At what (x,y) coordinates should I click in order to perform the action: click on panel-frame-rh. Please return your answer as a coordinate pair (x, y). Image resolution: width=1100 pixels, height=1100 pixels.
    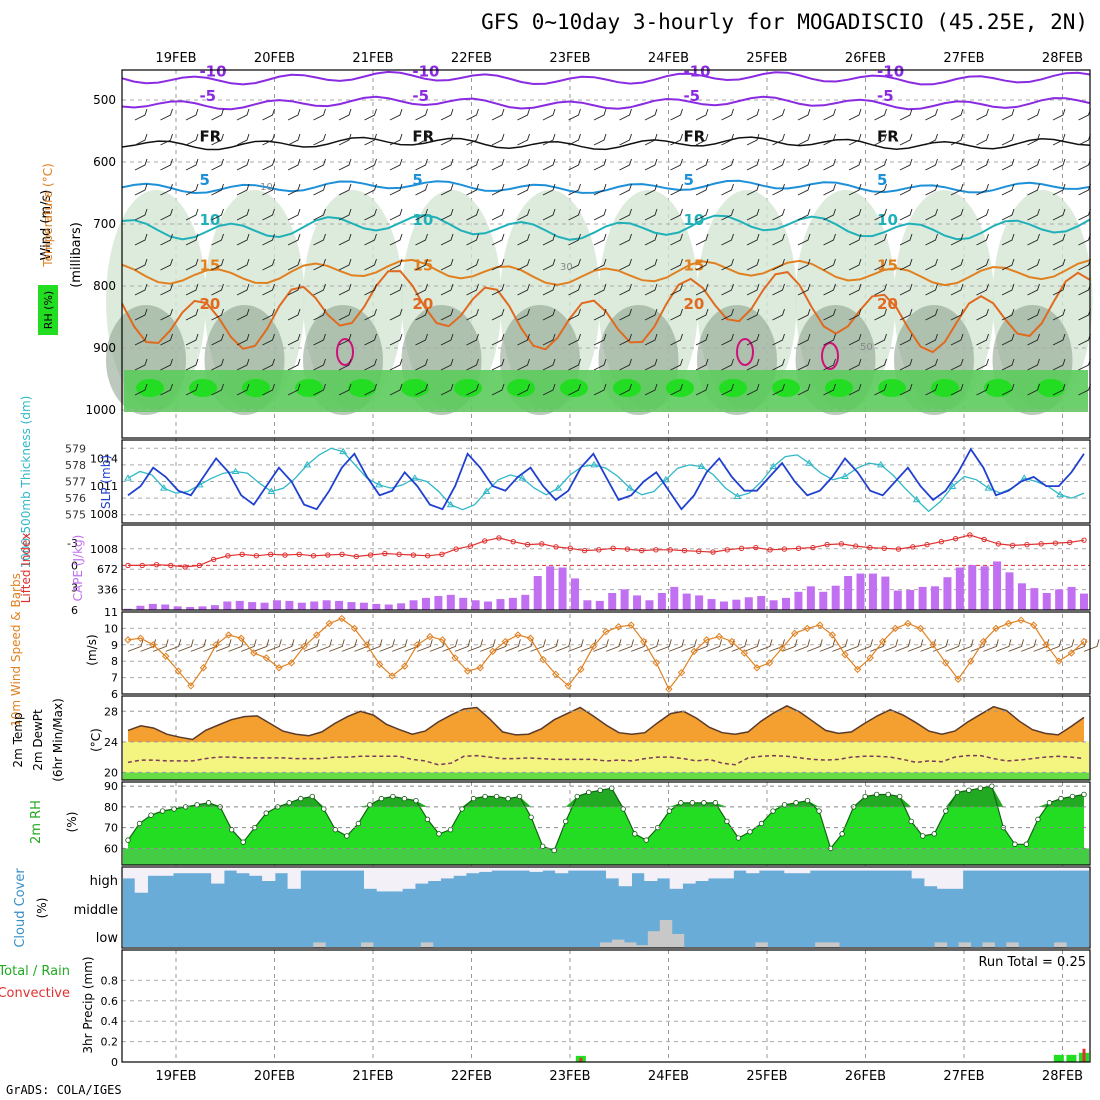
    Looking at the image, I should click on (606, 823).